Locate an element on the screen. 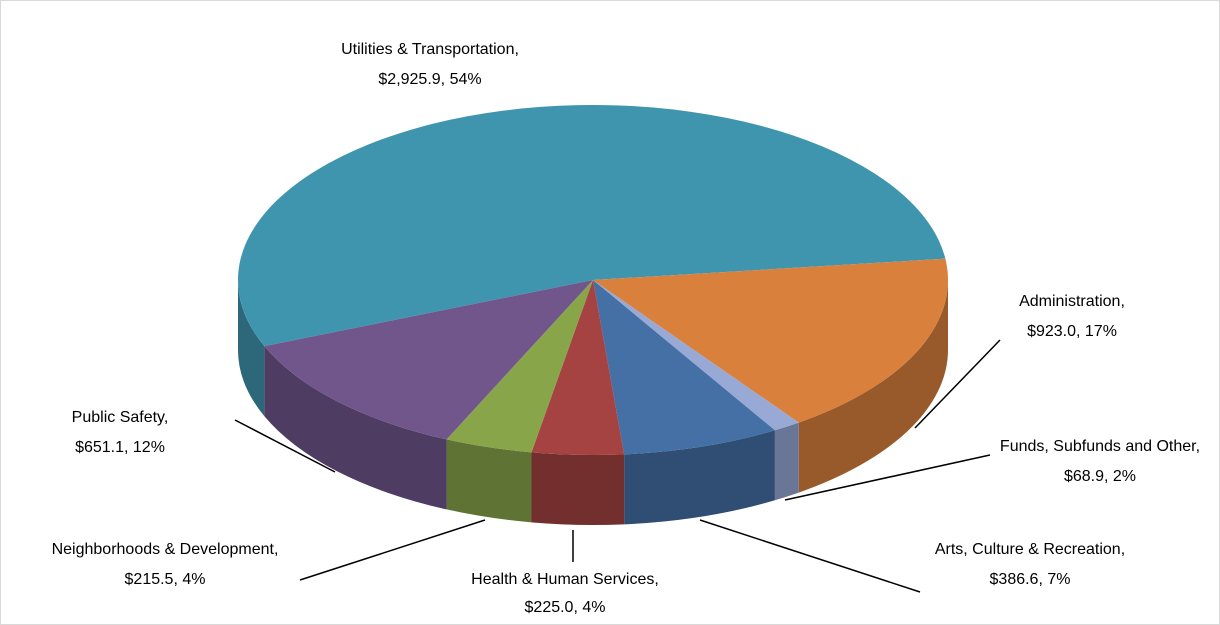 The height and width of the screenshot is (625, 1220). data-label: Public Safety, is located at coordinates (120, 417).